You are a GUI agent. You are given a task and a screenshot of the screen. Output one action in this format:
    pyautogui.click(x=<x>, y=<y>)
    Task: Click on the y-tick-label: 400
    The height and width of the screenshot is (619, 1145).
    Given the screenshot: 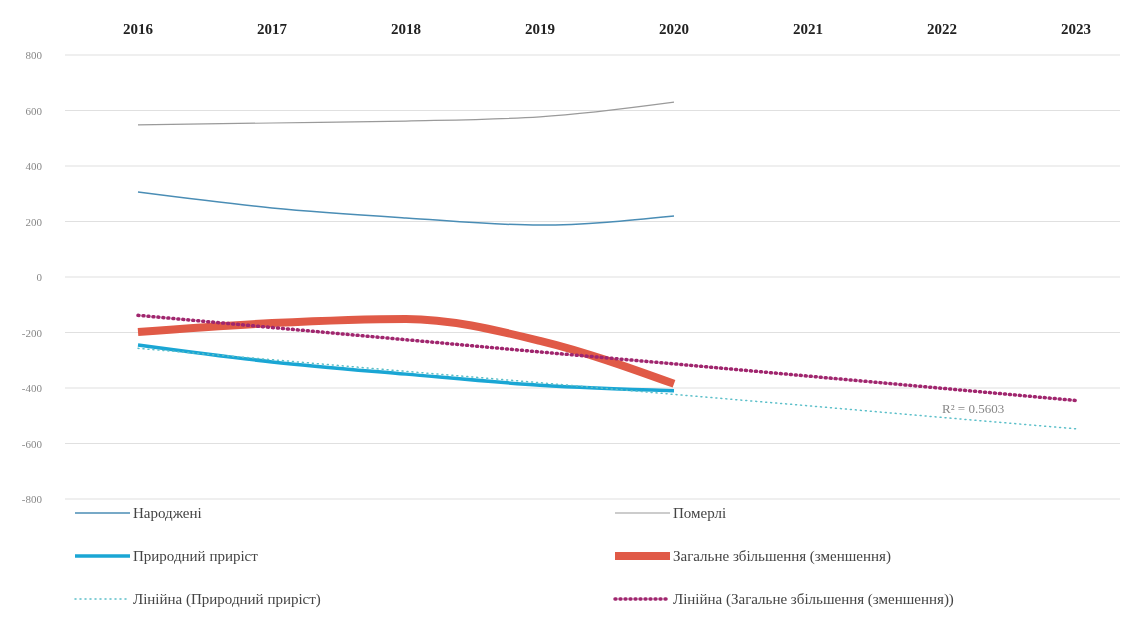 What is the action you would take?
    pyautogui.click(x=34, y=166)
    